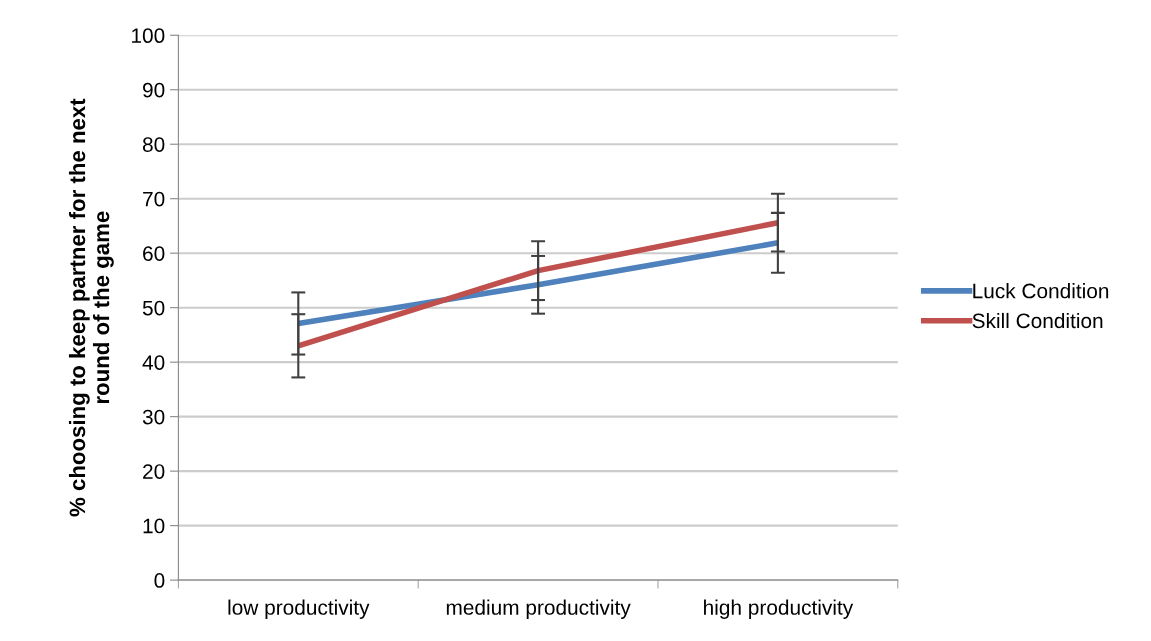 The height and width of the screenshot is (641, 1151). What do you see at coordinates (148, 36) in the screenshot?
I see `y-tick-label: 100` at bounding box center [148, 36].